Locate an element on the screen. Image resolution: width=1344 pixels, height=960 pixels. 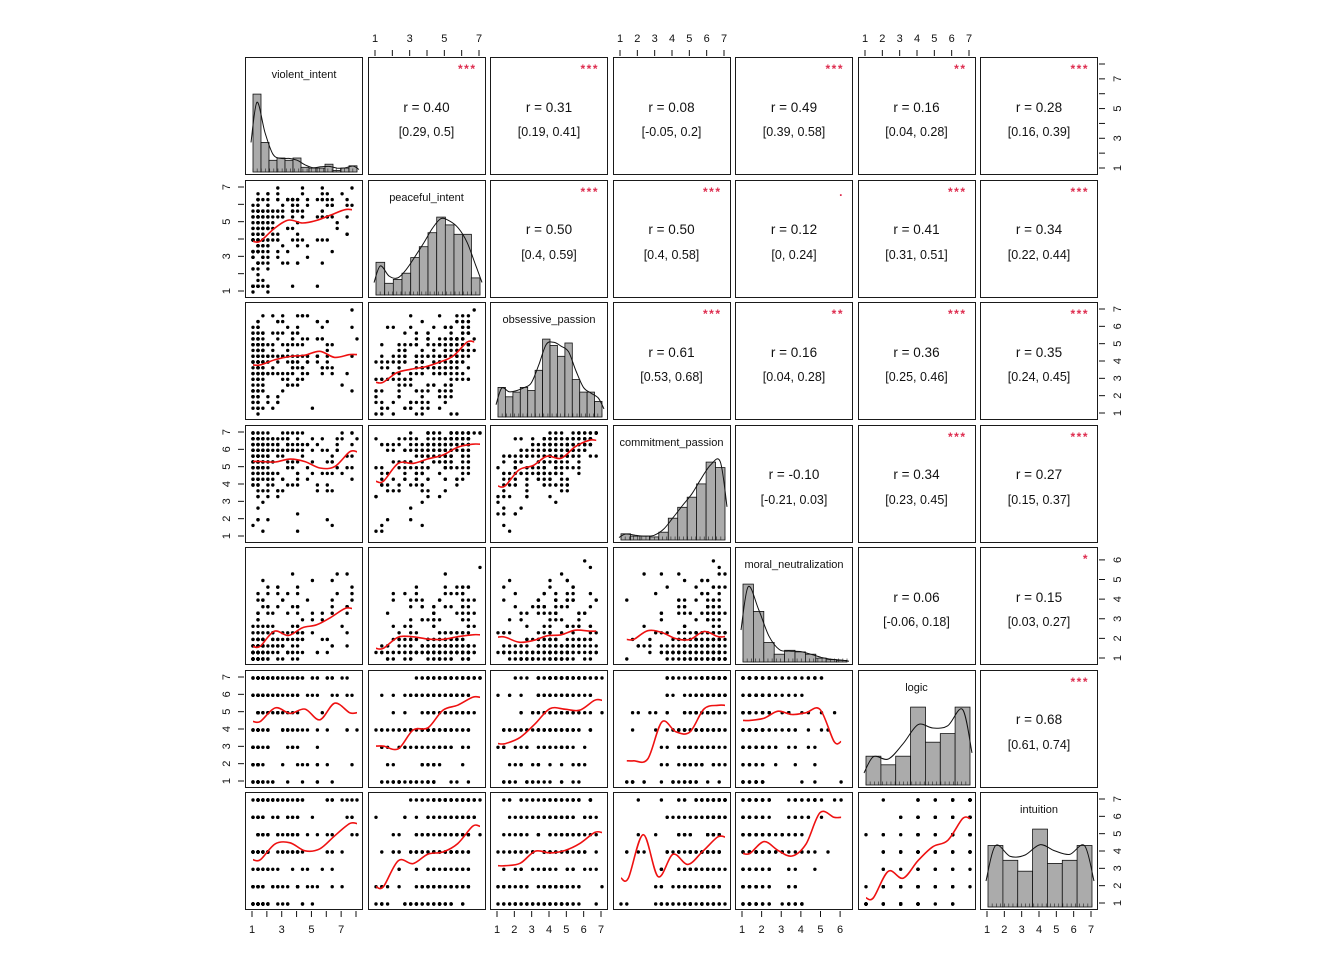
loess-line is located at coordinates (305, 459).